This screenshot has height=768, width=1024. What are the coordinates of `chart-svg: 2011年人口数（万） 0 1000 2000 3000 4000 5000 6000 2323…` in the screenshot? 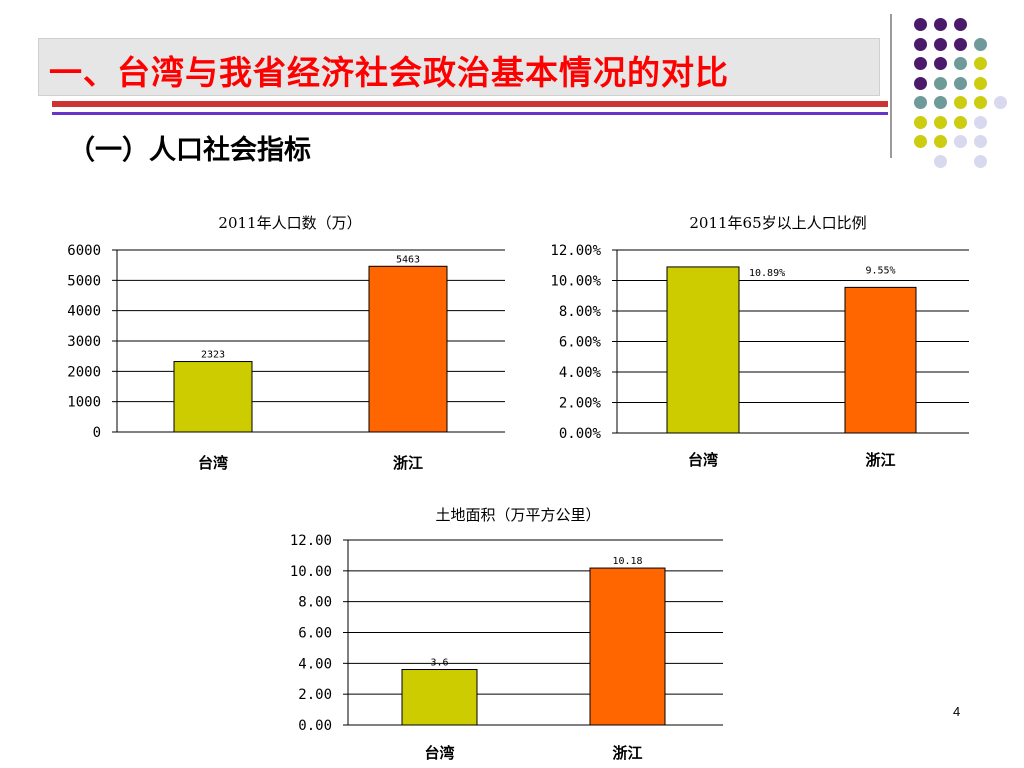 It's located at (286, 343).